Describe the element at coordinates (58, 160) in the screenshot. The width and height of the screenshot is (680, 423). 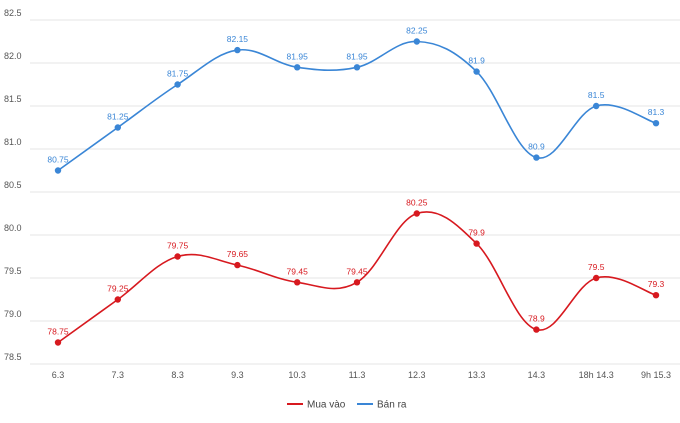
I see `data-label: 80.75` at that location.